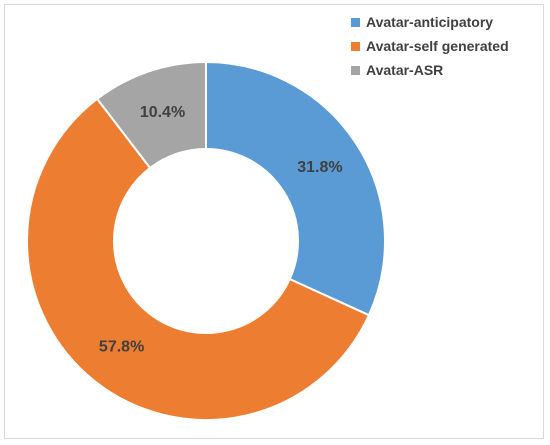 The height and width of the screenshot is (445, 550). Describe the element at coordinates (437, 46) in the screenshot. I see `legend-label-self-generated: Avatar-self generated` at that location.